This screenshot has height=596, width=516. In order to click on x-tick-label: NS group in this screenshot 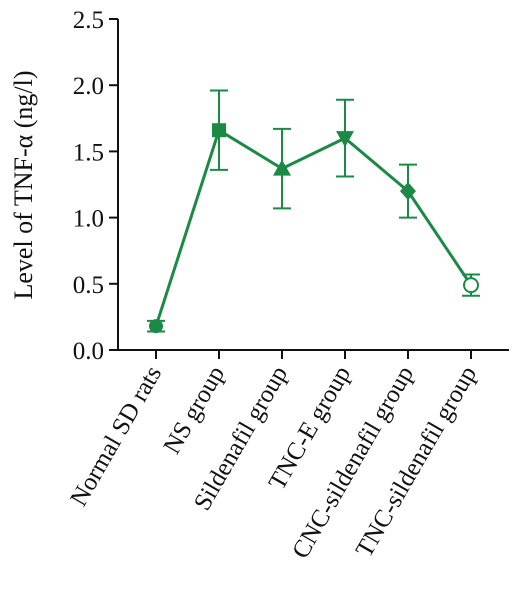, I will do `click(195, 410)`.